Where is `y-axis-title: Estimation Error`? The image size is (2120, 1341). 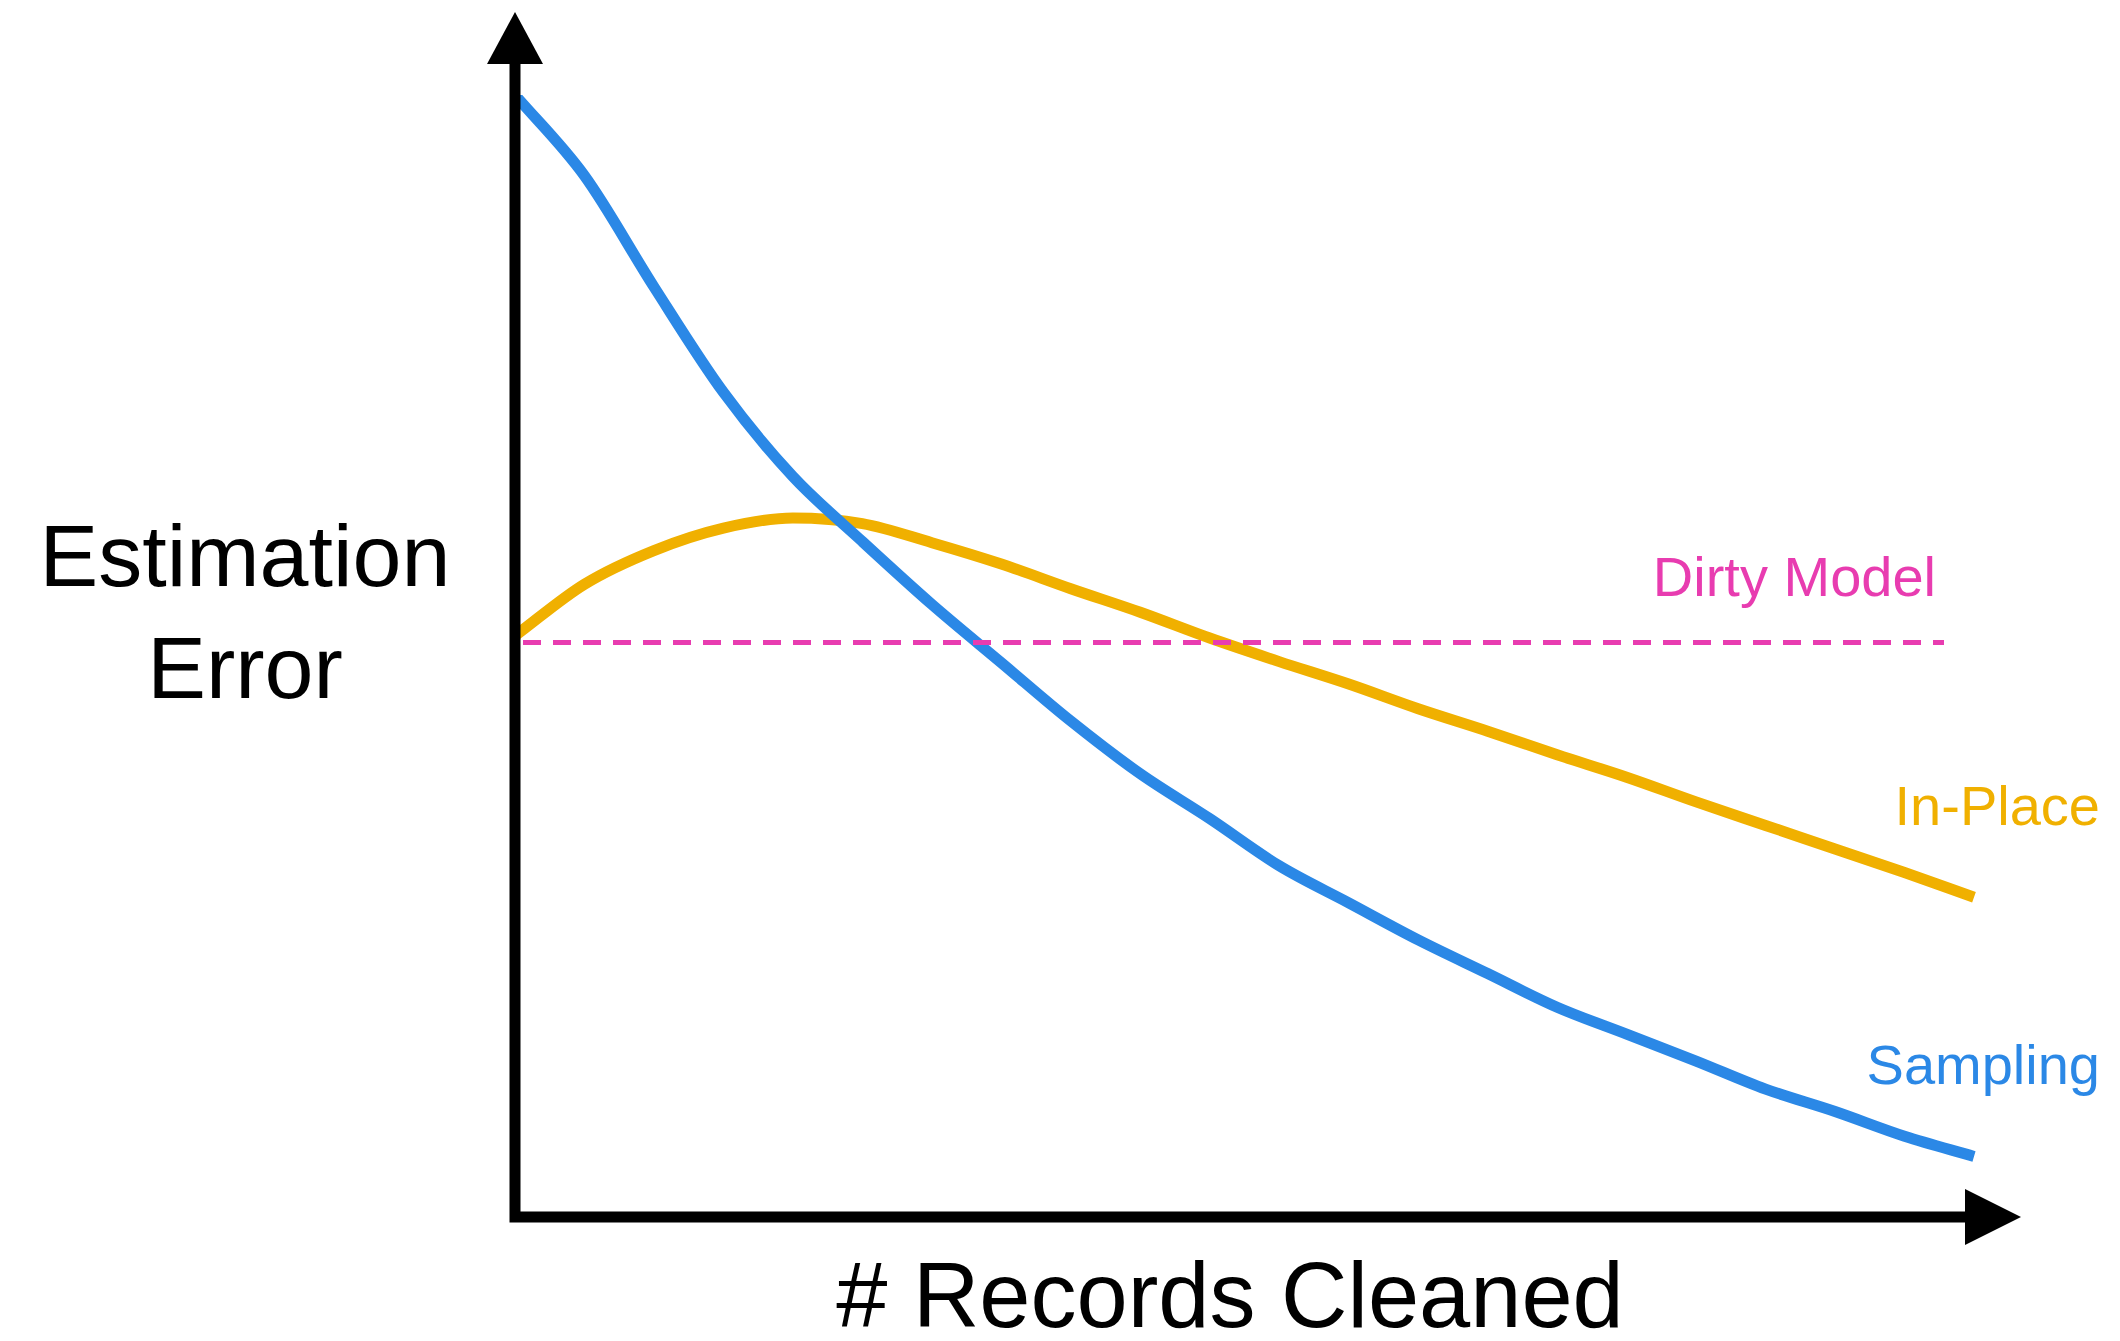
y-axis-title: Estimation Error is located at coordinates (245, 612).